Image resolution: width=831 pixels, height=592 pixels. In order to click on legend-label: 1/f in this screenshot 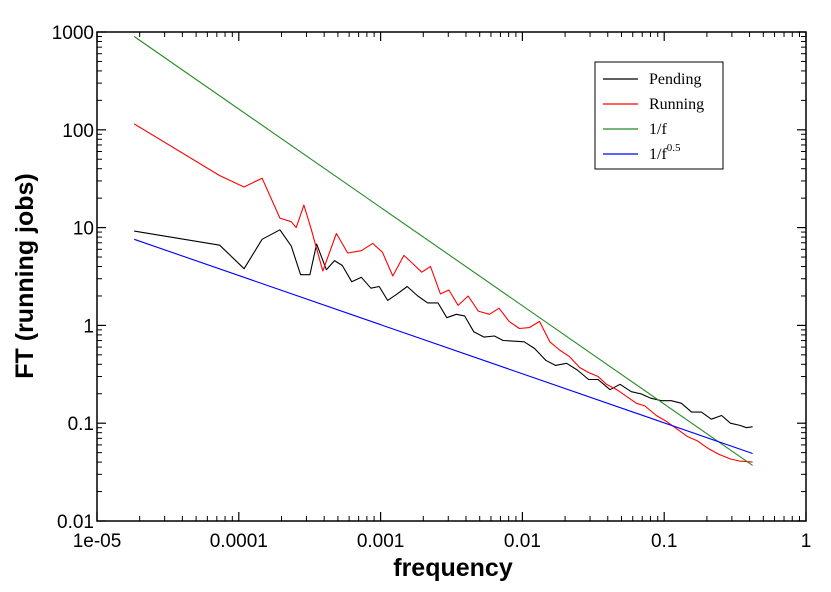, I will do `click(658, 129)`.